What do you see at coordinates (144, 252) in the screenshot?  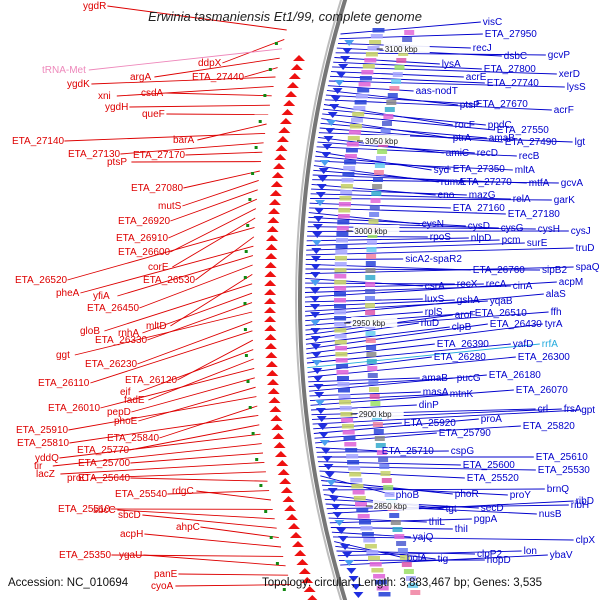 I see `gene-label-left: ETA_26600` at bounding box center [144, 252].